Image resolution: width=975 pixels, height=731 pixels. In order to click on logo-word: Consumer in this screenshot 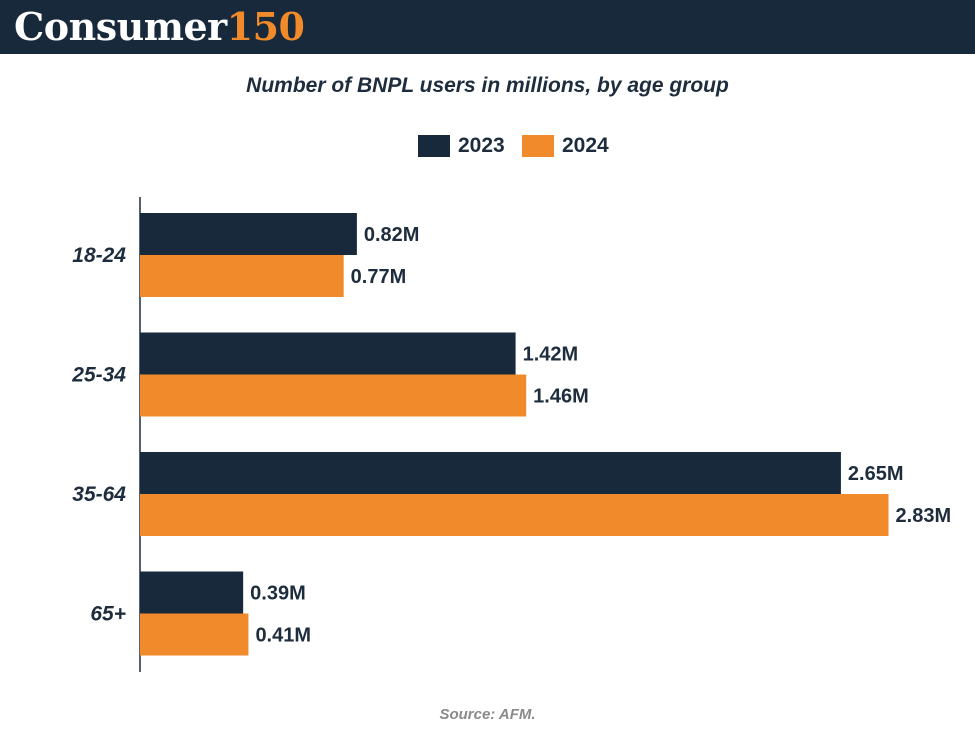, I will do `click(120, 26)`.